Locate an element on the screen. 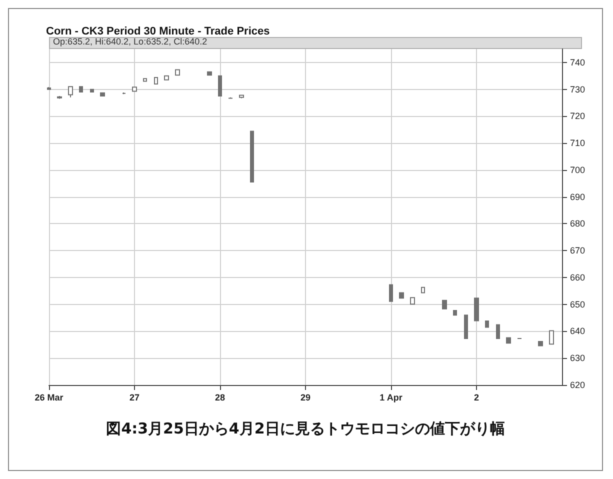  y-tick-label: 650 is located at coordinates (578, 304).